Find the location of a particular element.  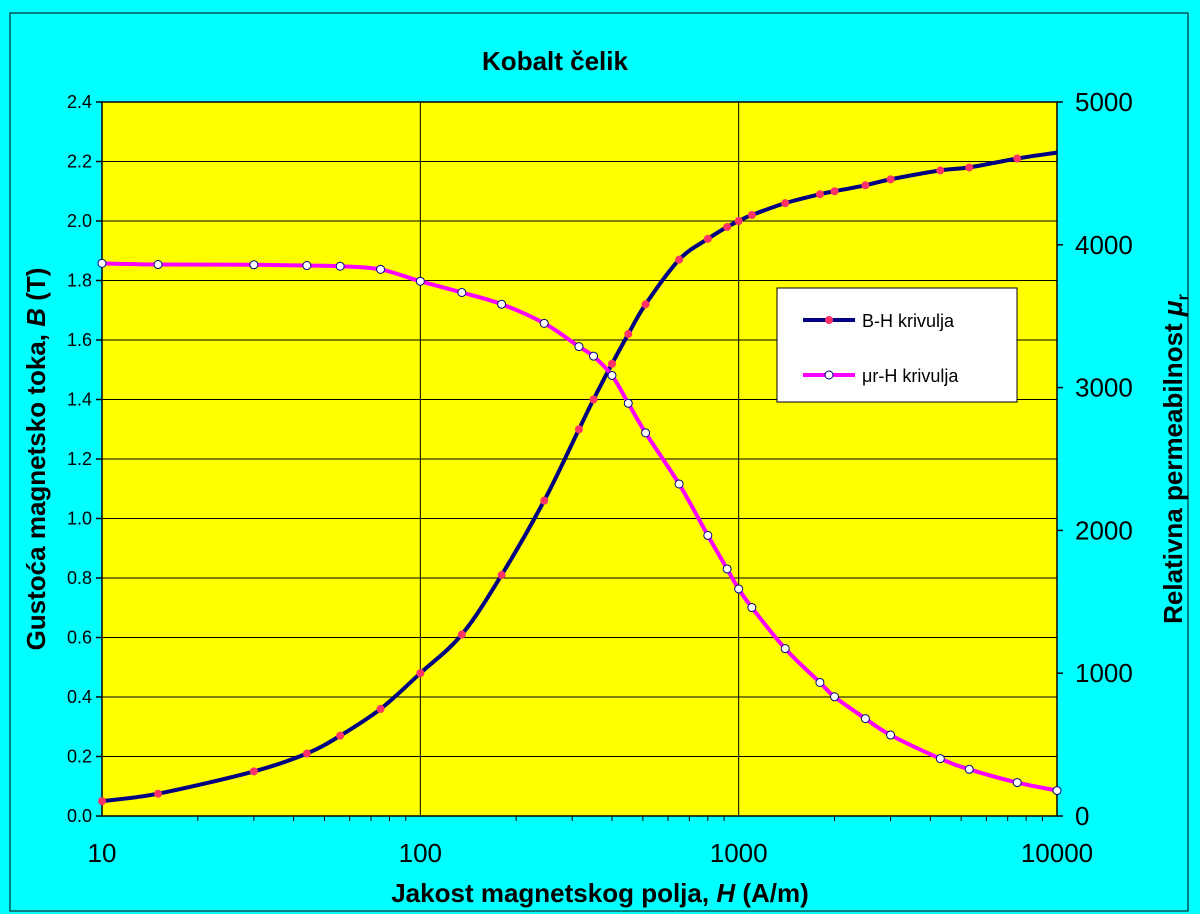

y-right-tick-label: 1000 is located at coordinates (1104, 673).